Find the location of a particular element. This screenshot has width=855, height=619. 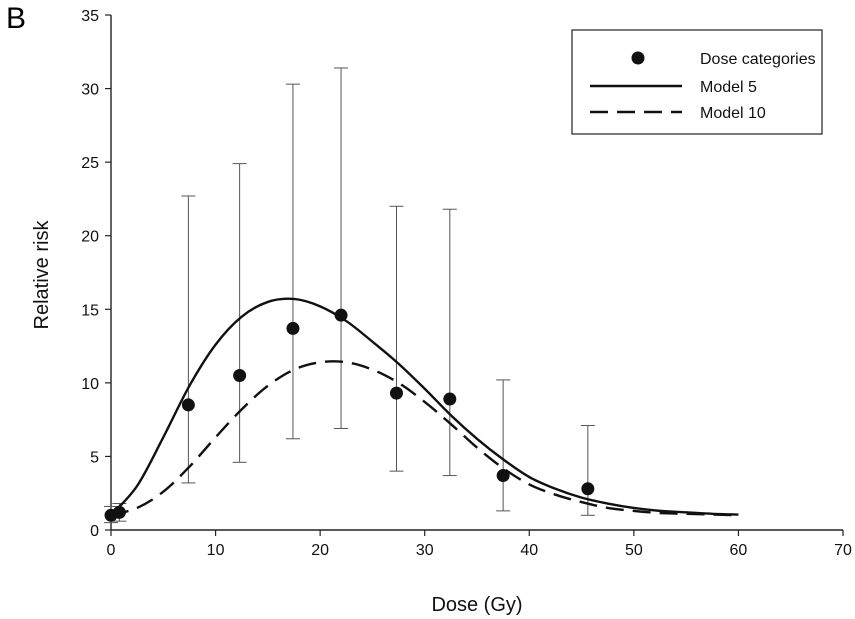

x-tick-label: 60 is located at coordinates (739, 550).